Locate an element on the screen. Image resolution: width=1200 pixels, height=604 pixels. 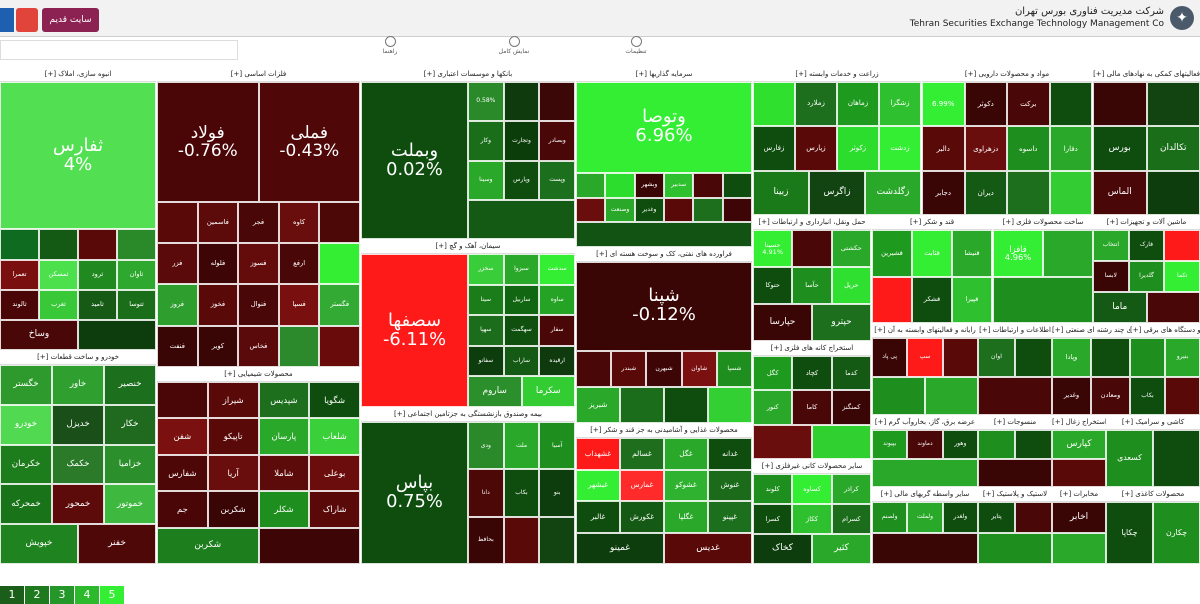
stock-tile: شبندر is located at coordinates (629, 368).